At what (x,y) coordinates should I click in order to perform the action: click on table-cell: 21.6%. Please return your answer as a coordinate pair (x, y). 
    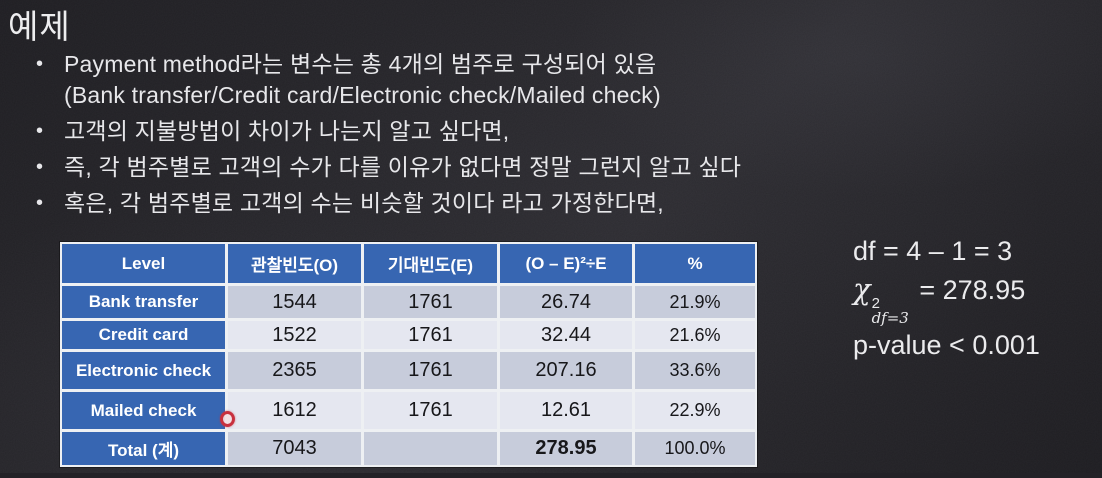
    Looking at the image, I should click on (695, 335).